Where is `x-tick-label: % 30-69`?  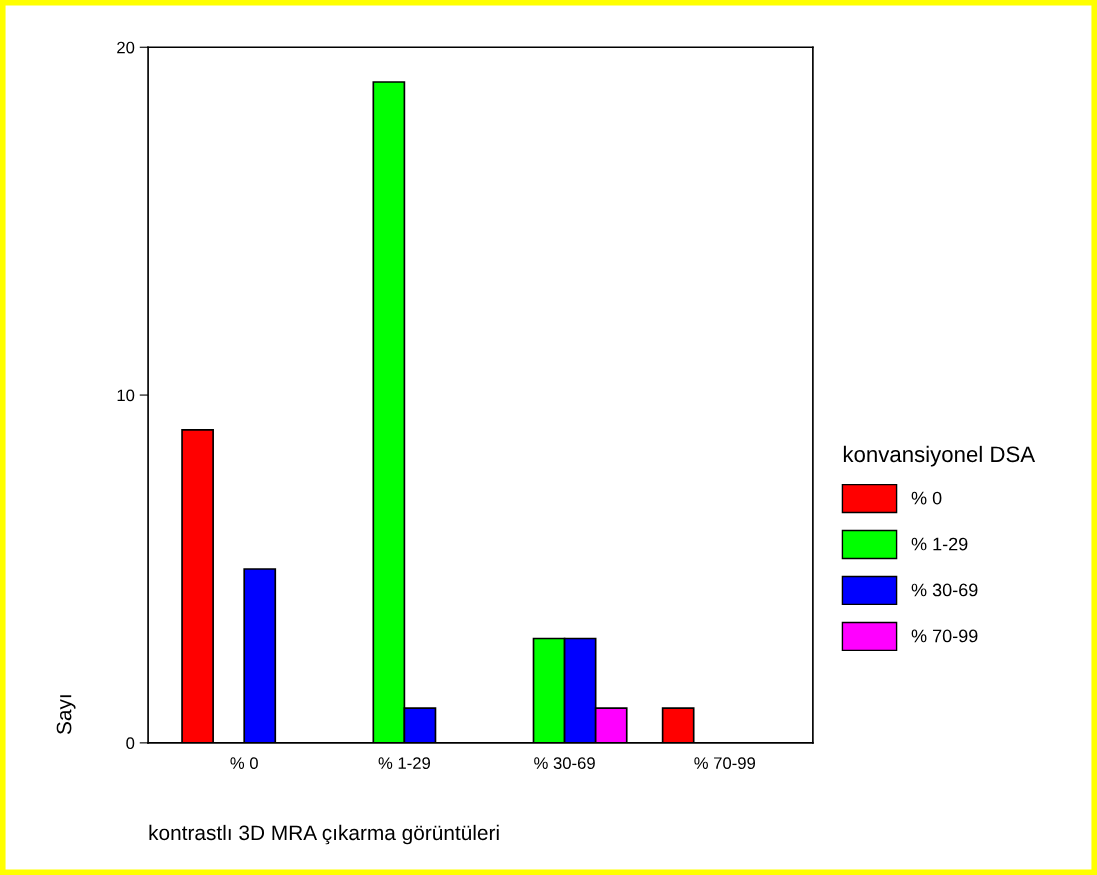 x-tick-label: % 30-69 is located at coordinates (564, 763).